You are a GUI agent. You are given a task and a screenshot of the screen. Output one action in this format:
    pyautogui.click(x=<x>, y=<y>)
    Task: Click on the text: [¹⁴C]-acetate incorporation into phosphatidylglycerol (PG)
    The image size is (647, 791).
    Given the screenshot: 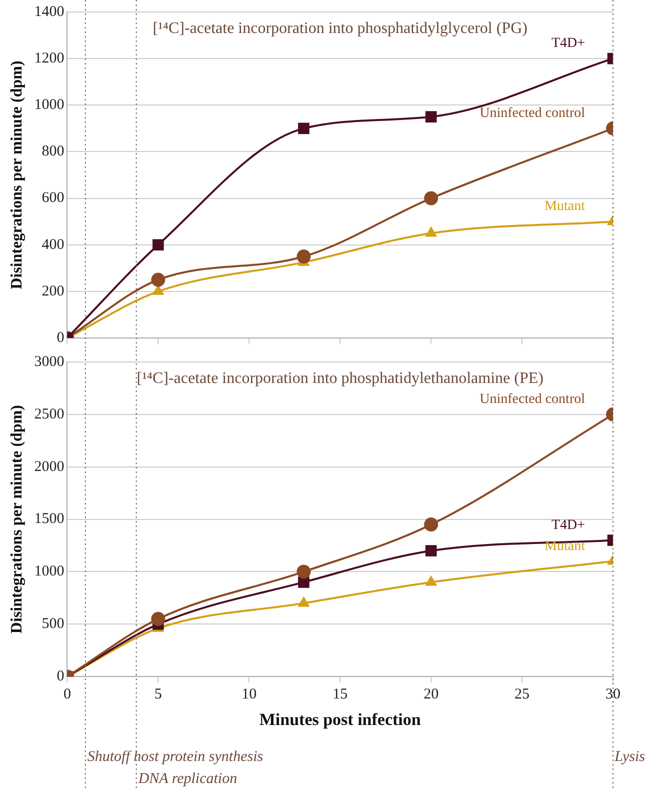 What is the action you would take?
    pyautogui.click(x=340, y=29)
    